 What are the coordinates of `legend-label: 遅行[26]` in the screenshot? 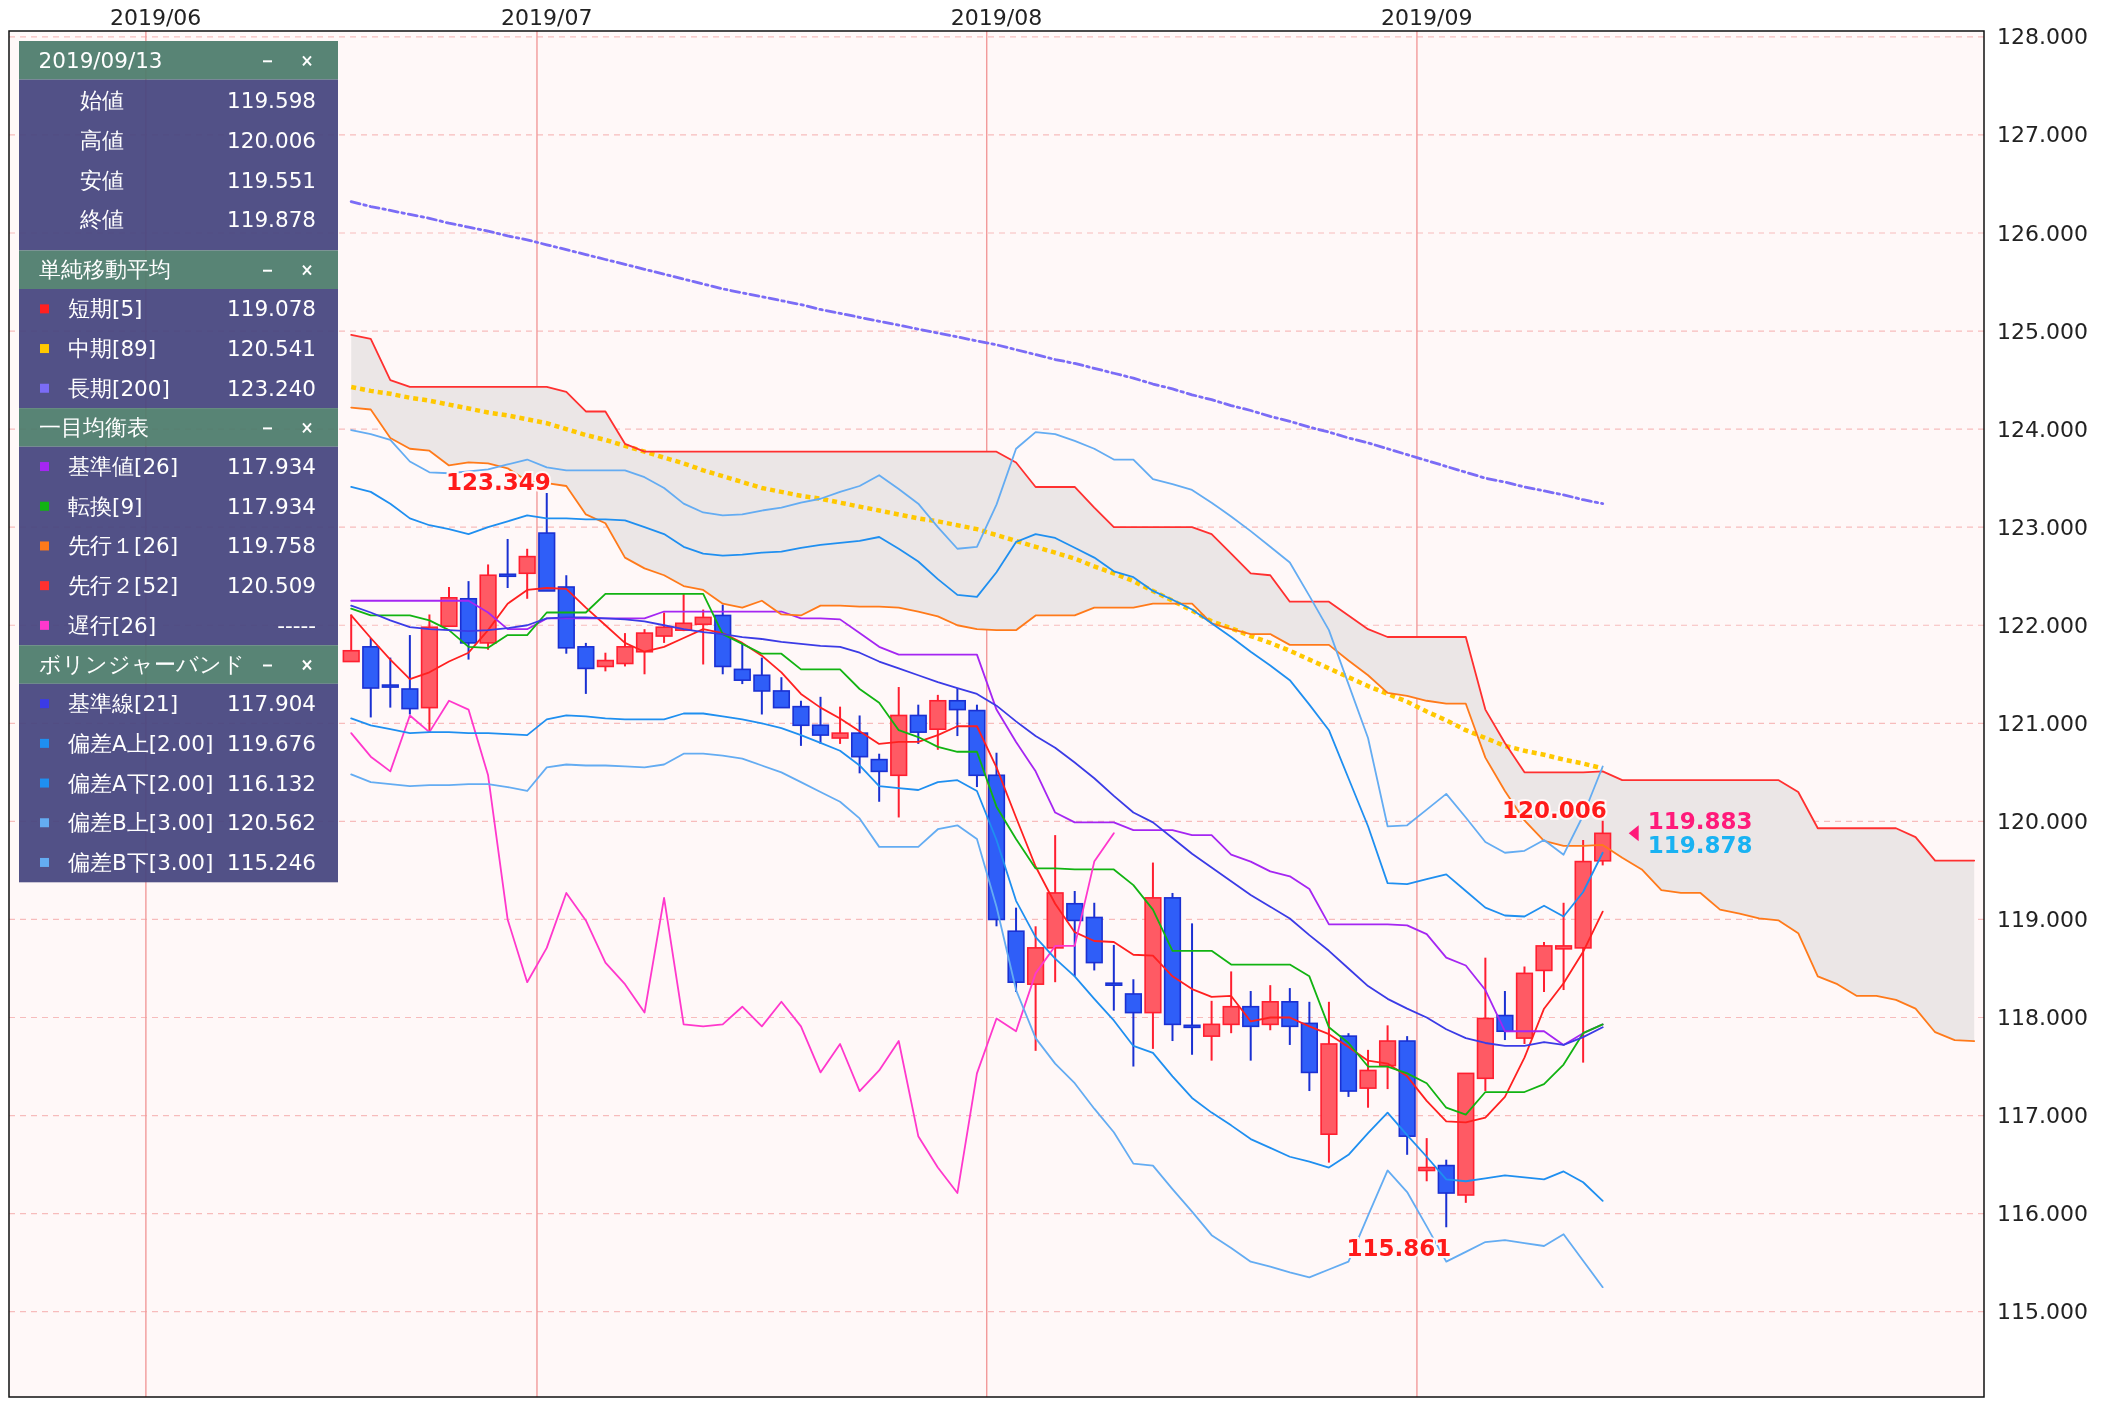 It's located at (112, 625).